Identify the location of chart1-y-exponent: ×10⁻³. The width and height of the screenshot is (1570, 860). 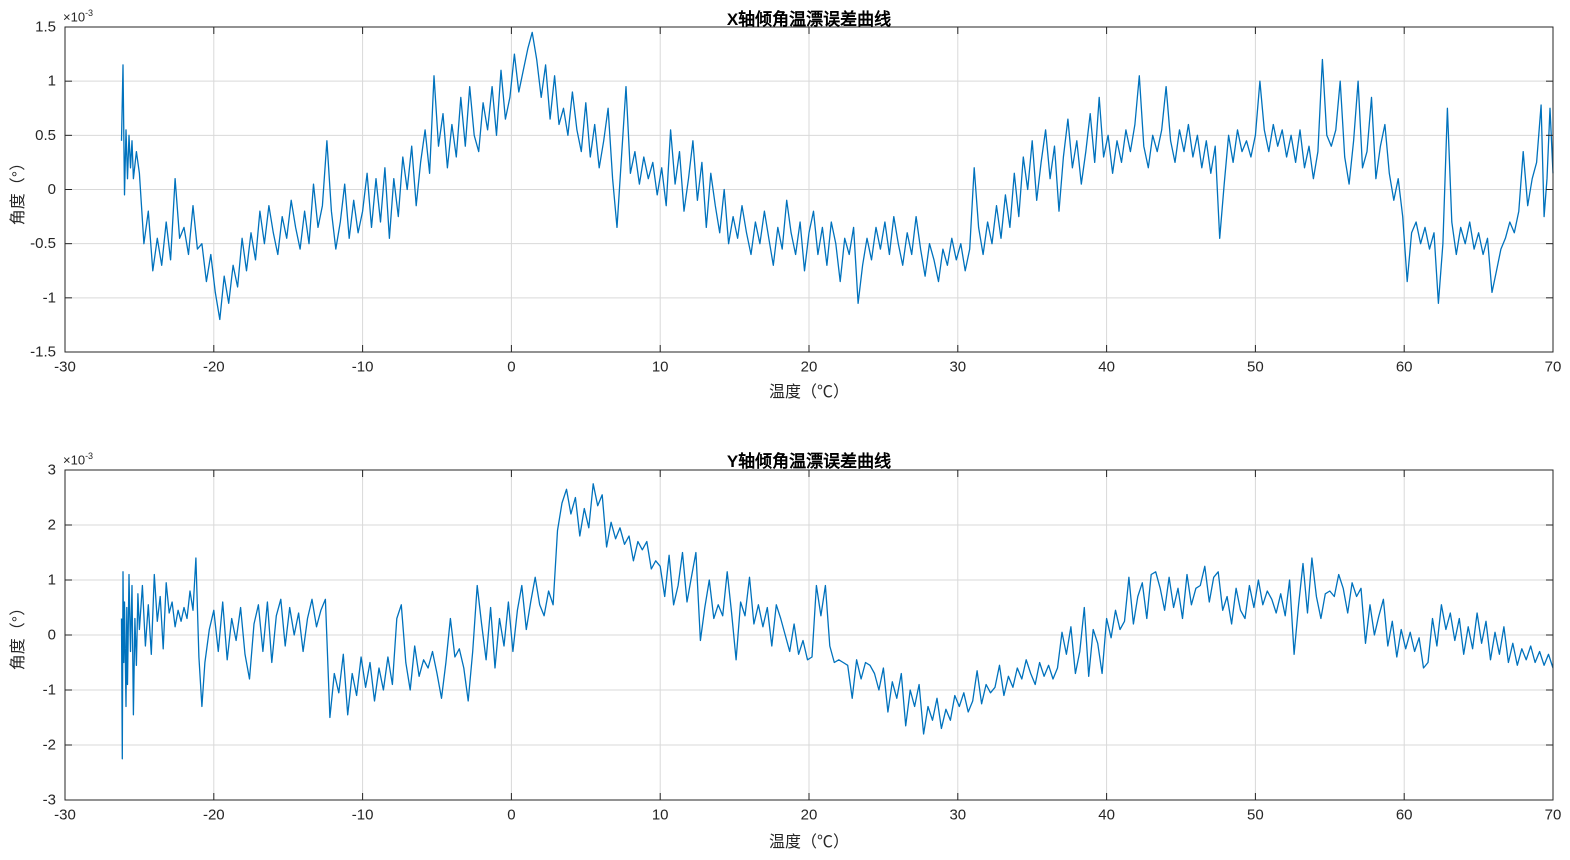
(78, 16).